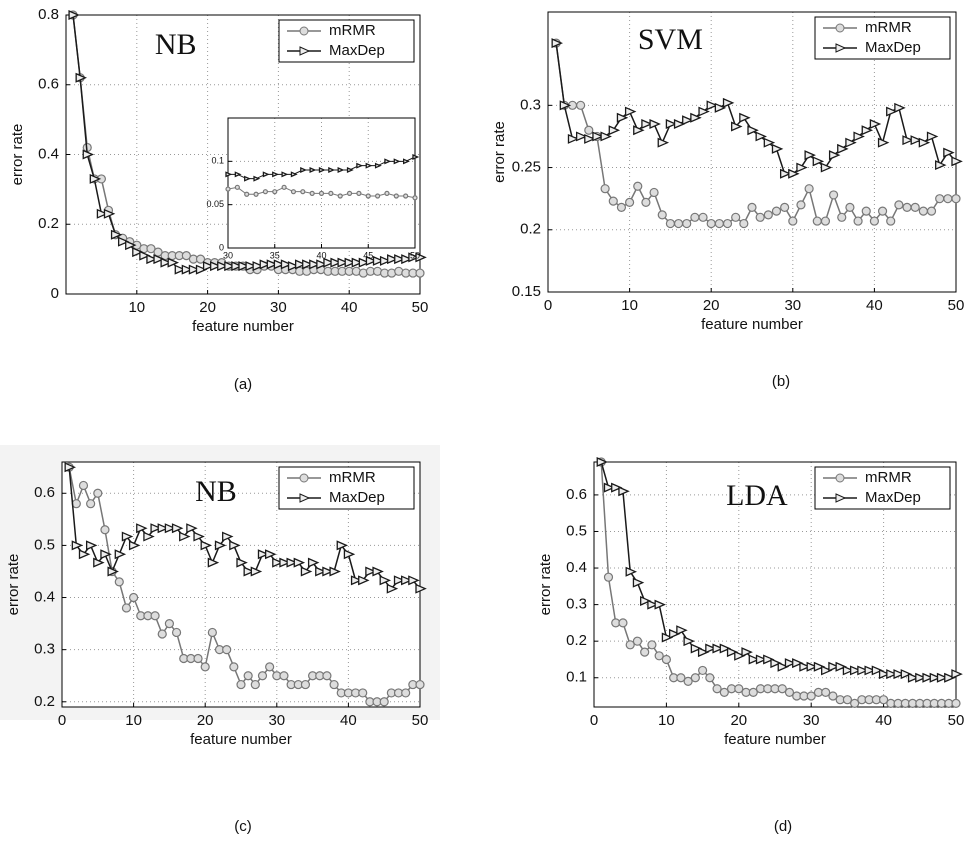  I want to click on x-tick-label: 35, so click(275, 255).